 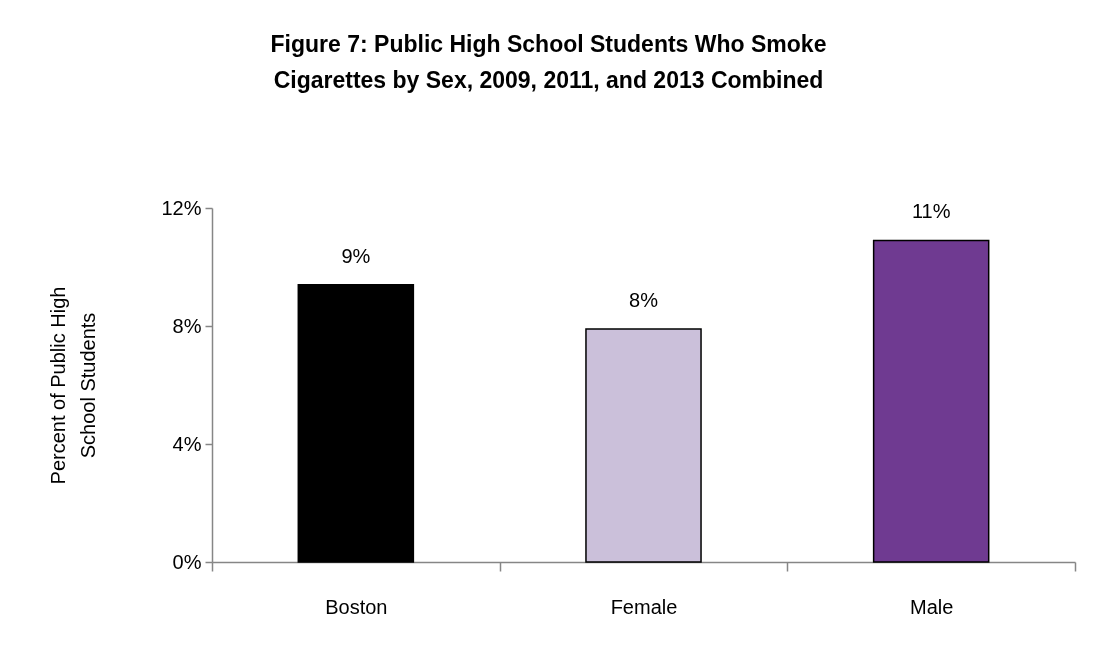 I want to click on x-tick-label: Boston, so click(x=356, y=606).